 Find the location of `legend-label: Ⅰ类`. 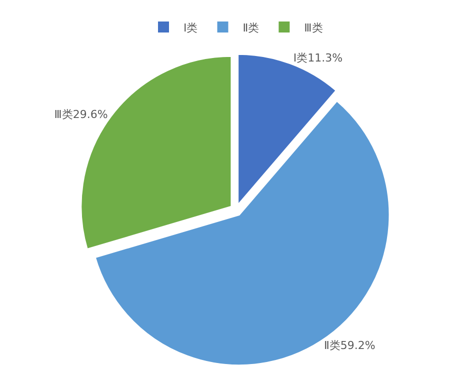

legend-label: Ⅰ类 is located at coordinates (191, 27).